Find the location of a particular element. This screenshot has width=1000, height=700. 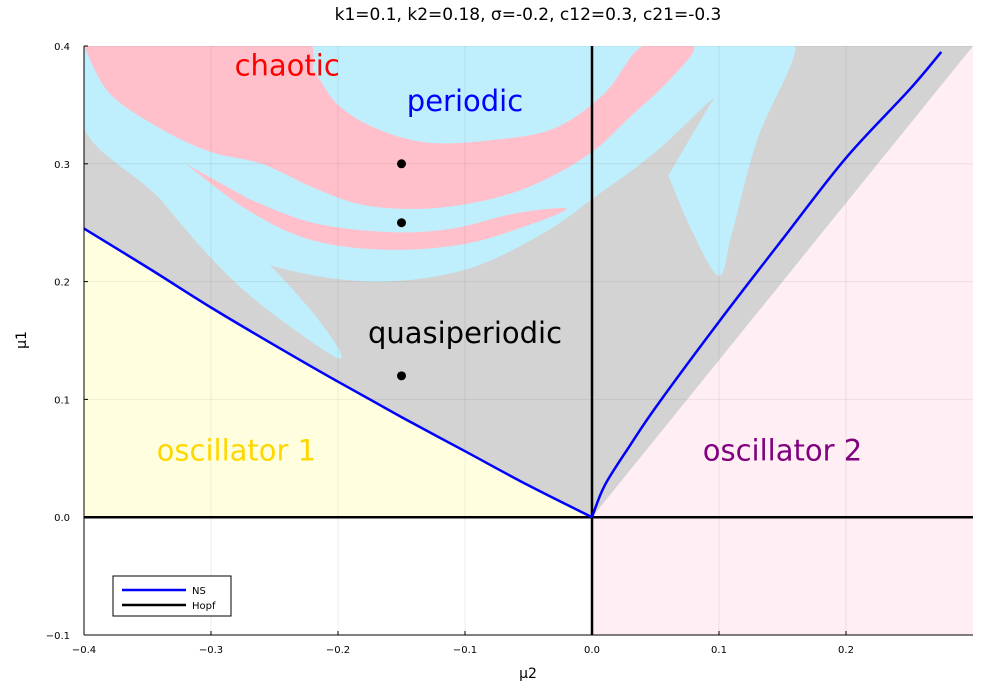

periodic-region-left-strip is located at coordinates (225, 249).